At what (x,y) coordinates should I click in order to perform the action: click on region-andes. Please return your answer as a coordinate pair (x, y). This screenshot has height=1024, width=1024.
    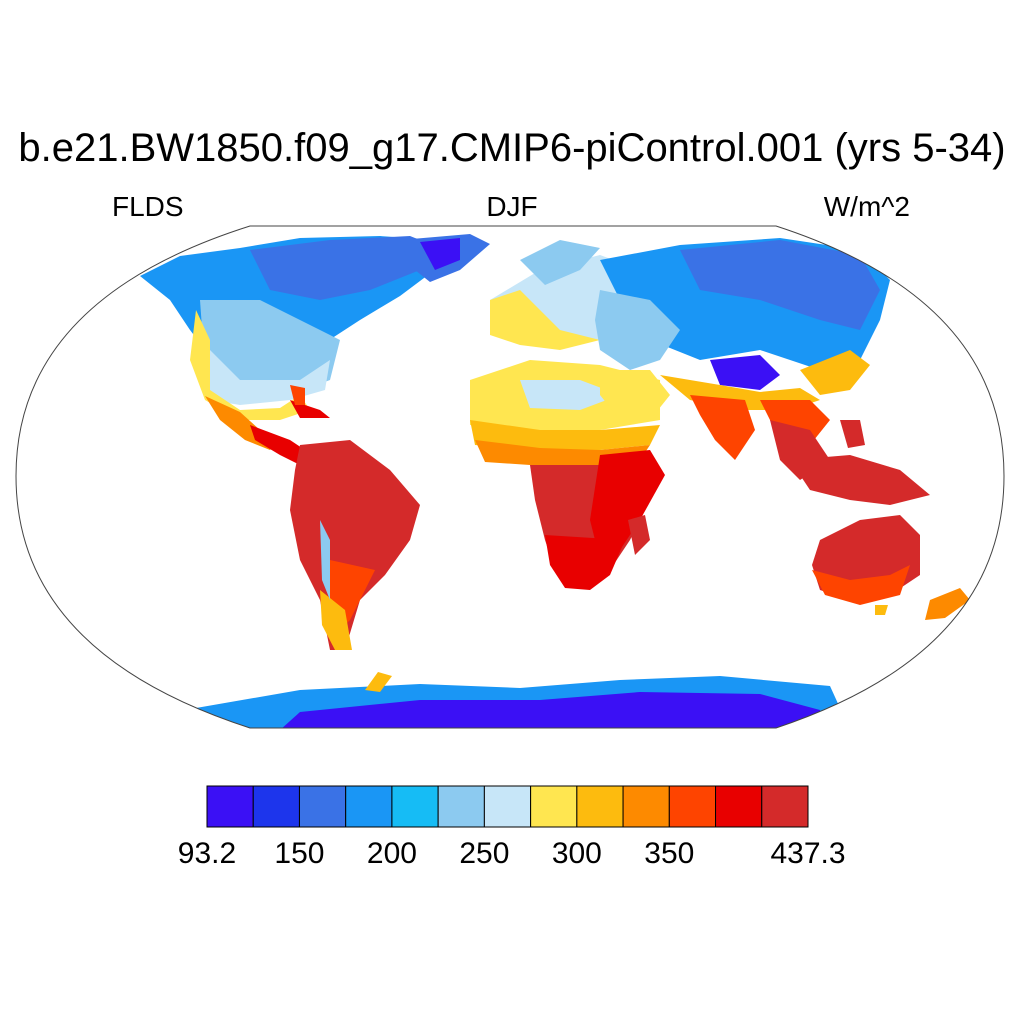
    Looking at the image, I should click on (325, 560).